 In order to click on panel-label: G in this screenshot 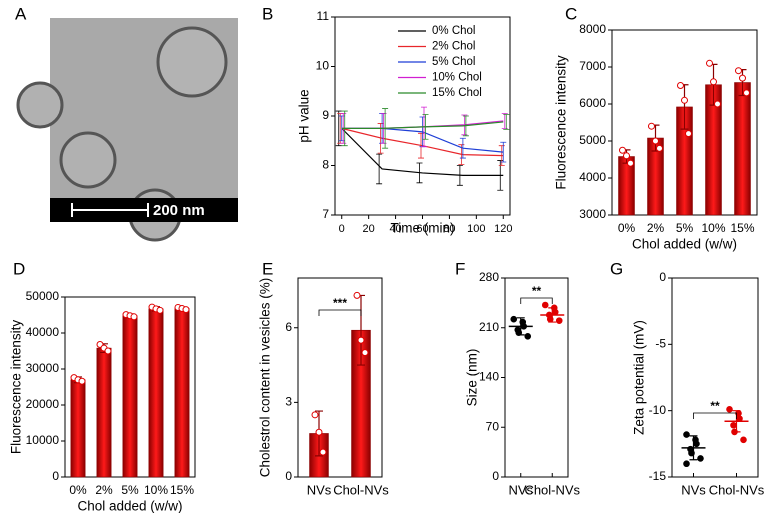, I will do `click(616, 268)`.